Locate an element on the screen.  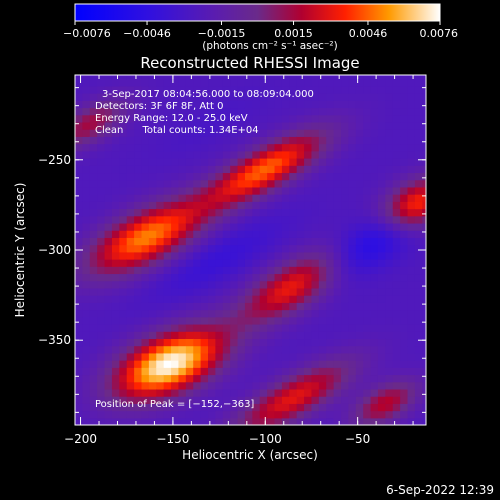
colorbar-tick-label: 0.0076 is located at coordinates (439, 33).